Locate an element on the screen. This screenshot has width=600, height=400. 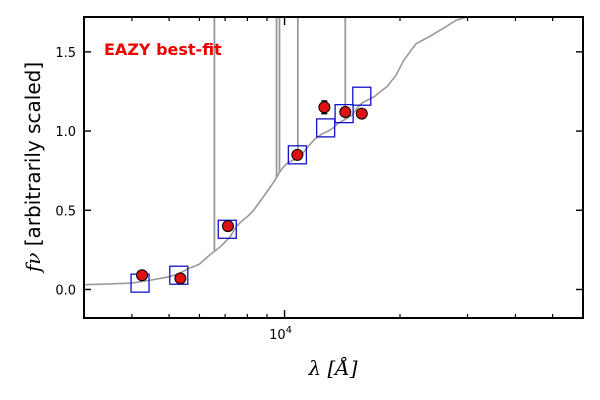
x-axis-label-unit: [Å] is located at coordinates (342, 367).